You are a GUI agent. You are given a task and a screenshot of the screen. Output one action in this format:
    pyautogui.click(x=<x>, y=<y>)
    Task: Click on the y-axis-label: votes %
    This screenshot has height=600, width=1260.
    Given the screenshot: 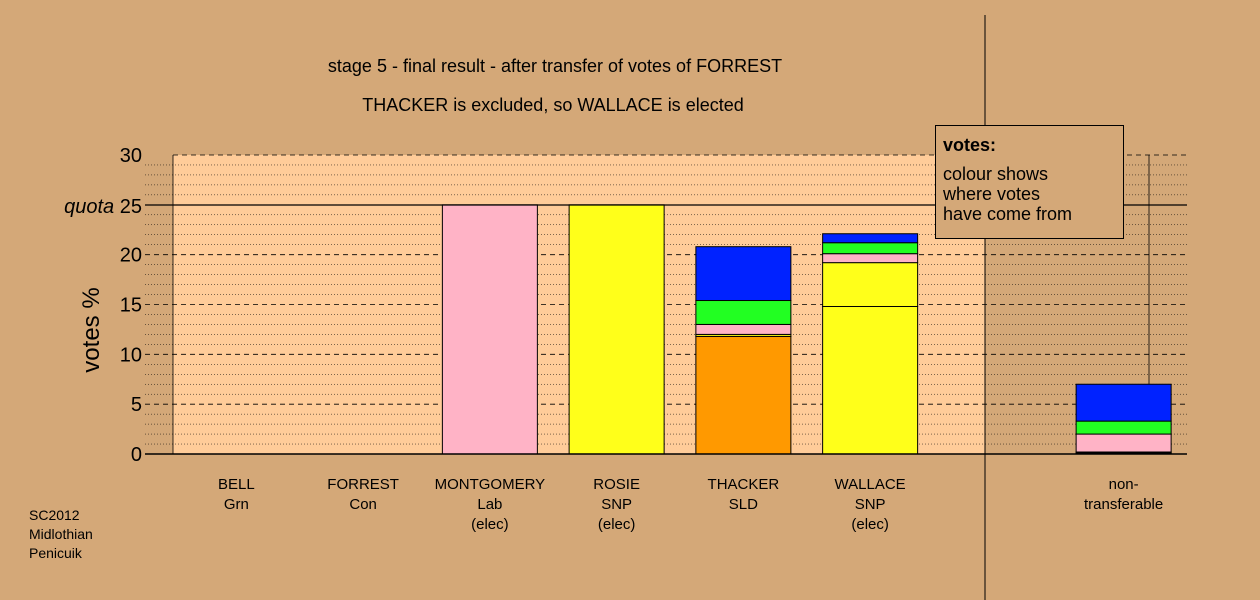 What is the action you would take?
    pyautogui.click(x=91, y=329)
    